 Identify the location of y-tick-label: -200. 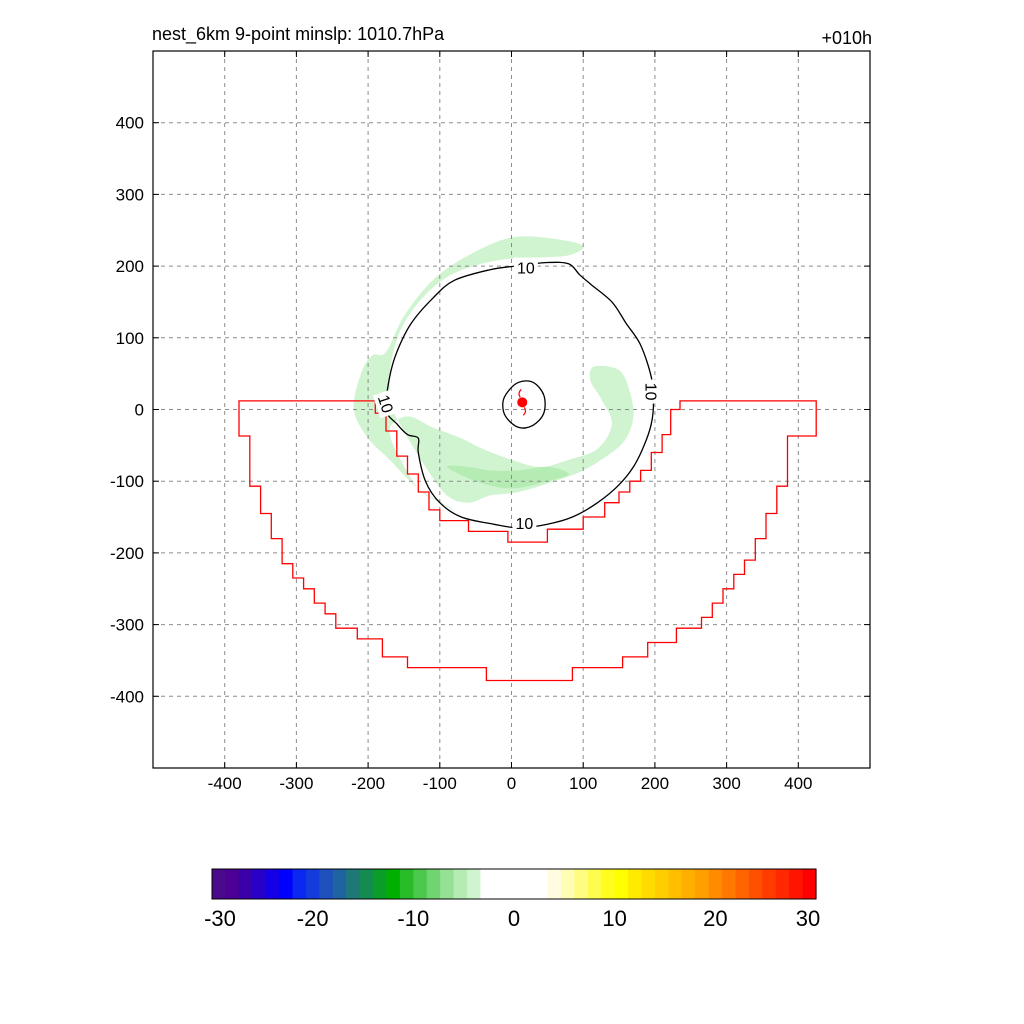
(127, 553).